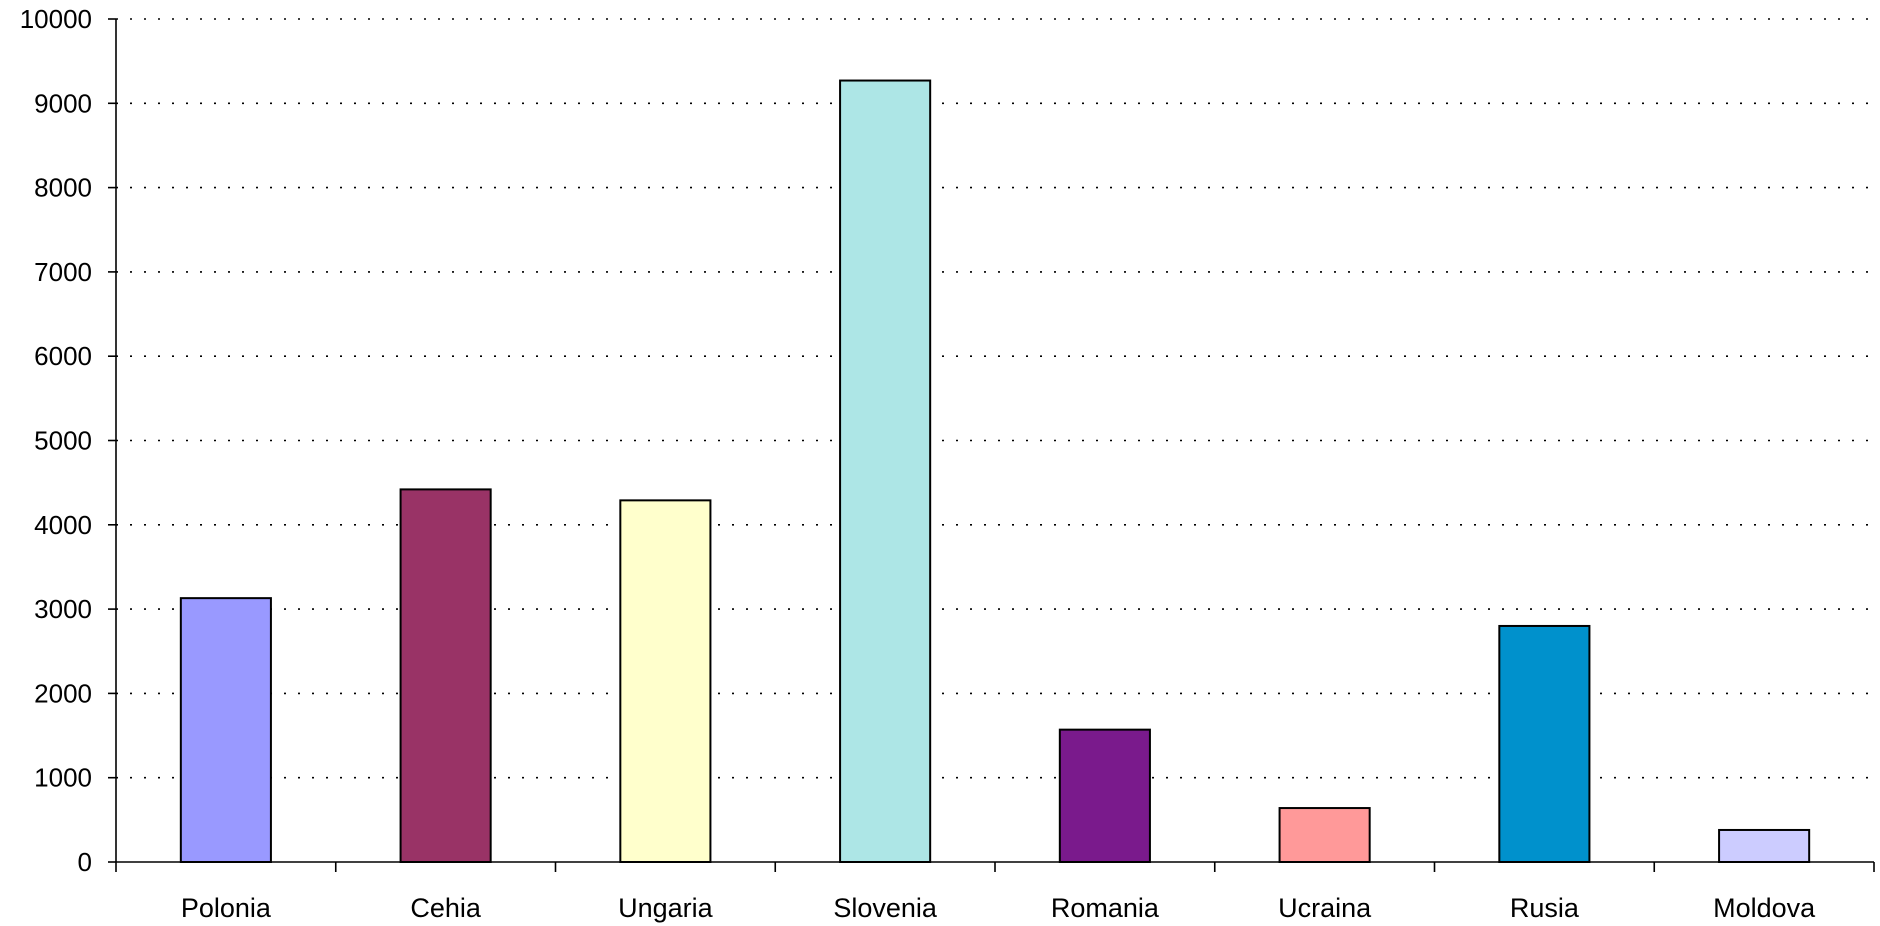 The width and height of the screenshot is (1880, 926). Describe the element at coordinates (63, 356) in the screenshot. I see `y-tick-label: 6000` at that location.